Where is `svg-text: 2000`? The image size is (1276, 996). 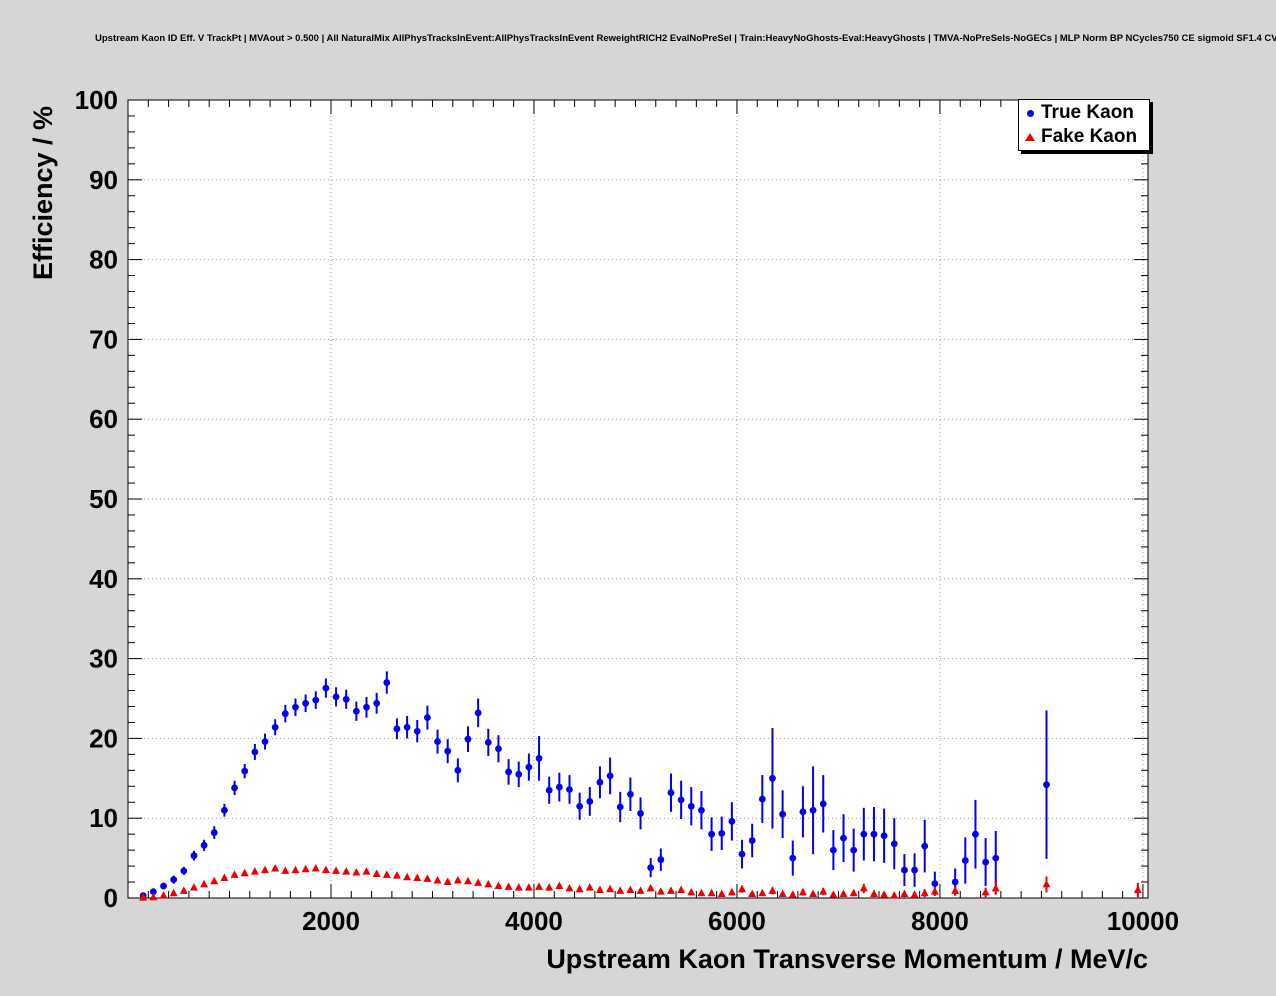 svg-text: 2000 is located at coordinates (331, 921).